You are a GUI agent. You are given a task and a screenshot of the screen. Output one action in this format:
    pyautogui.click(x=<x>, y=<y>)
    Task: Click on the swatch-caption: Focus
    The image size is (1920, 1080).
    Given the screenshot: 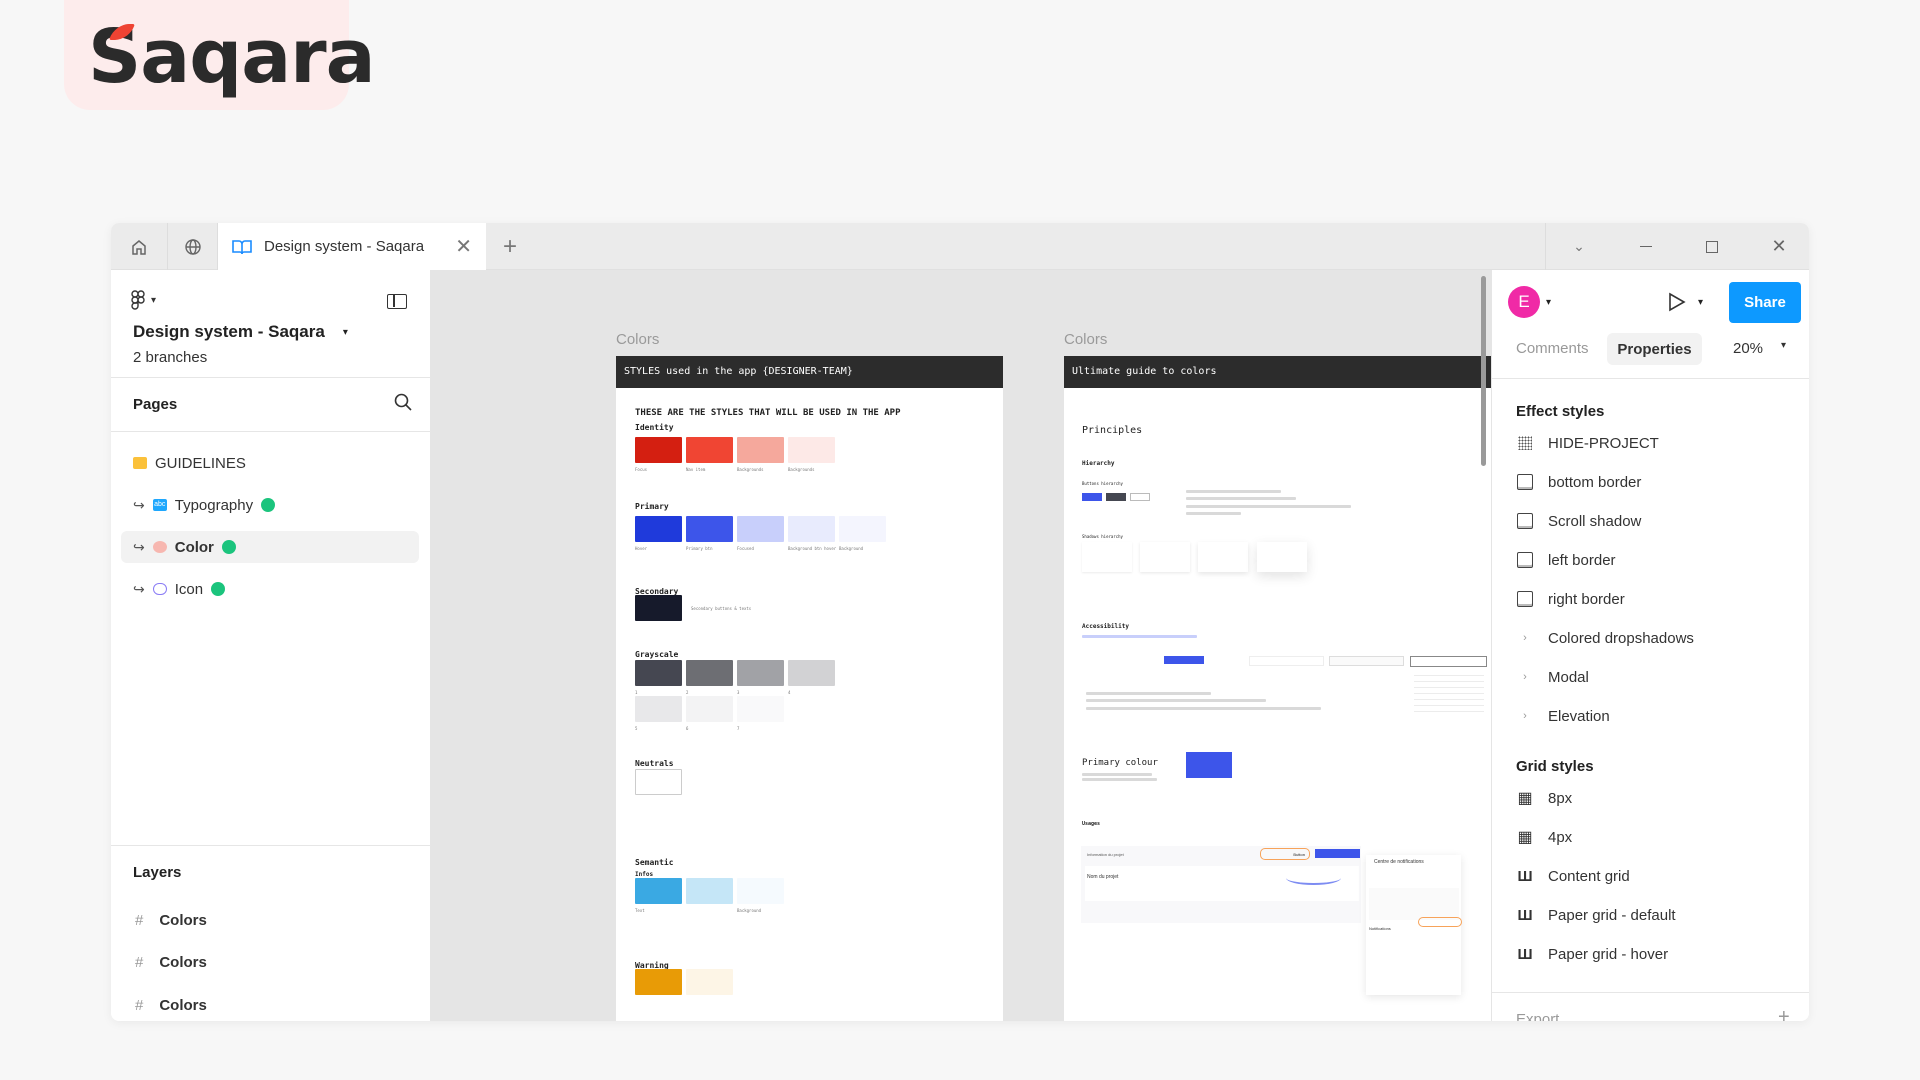 What is the action you would take?
    pyautogui.click(x=641, y=469)
    